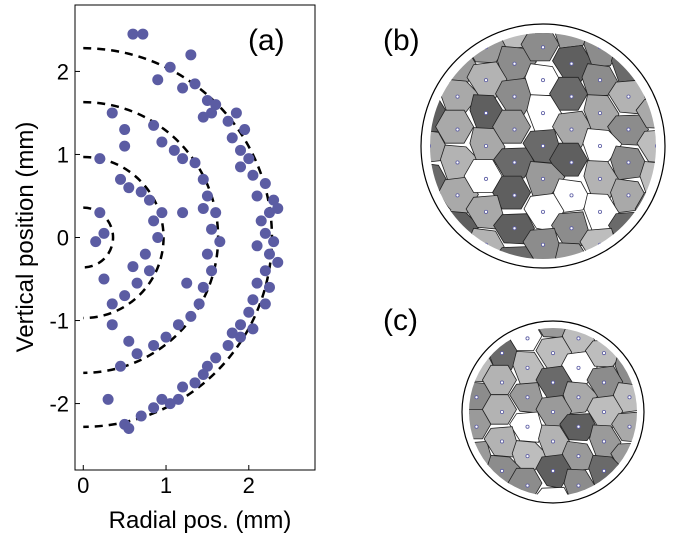 The width and height of the screenshot is (679, 537). I want to click on x-tick-label: 2, so click(249, 485).